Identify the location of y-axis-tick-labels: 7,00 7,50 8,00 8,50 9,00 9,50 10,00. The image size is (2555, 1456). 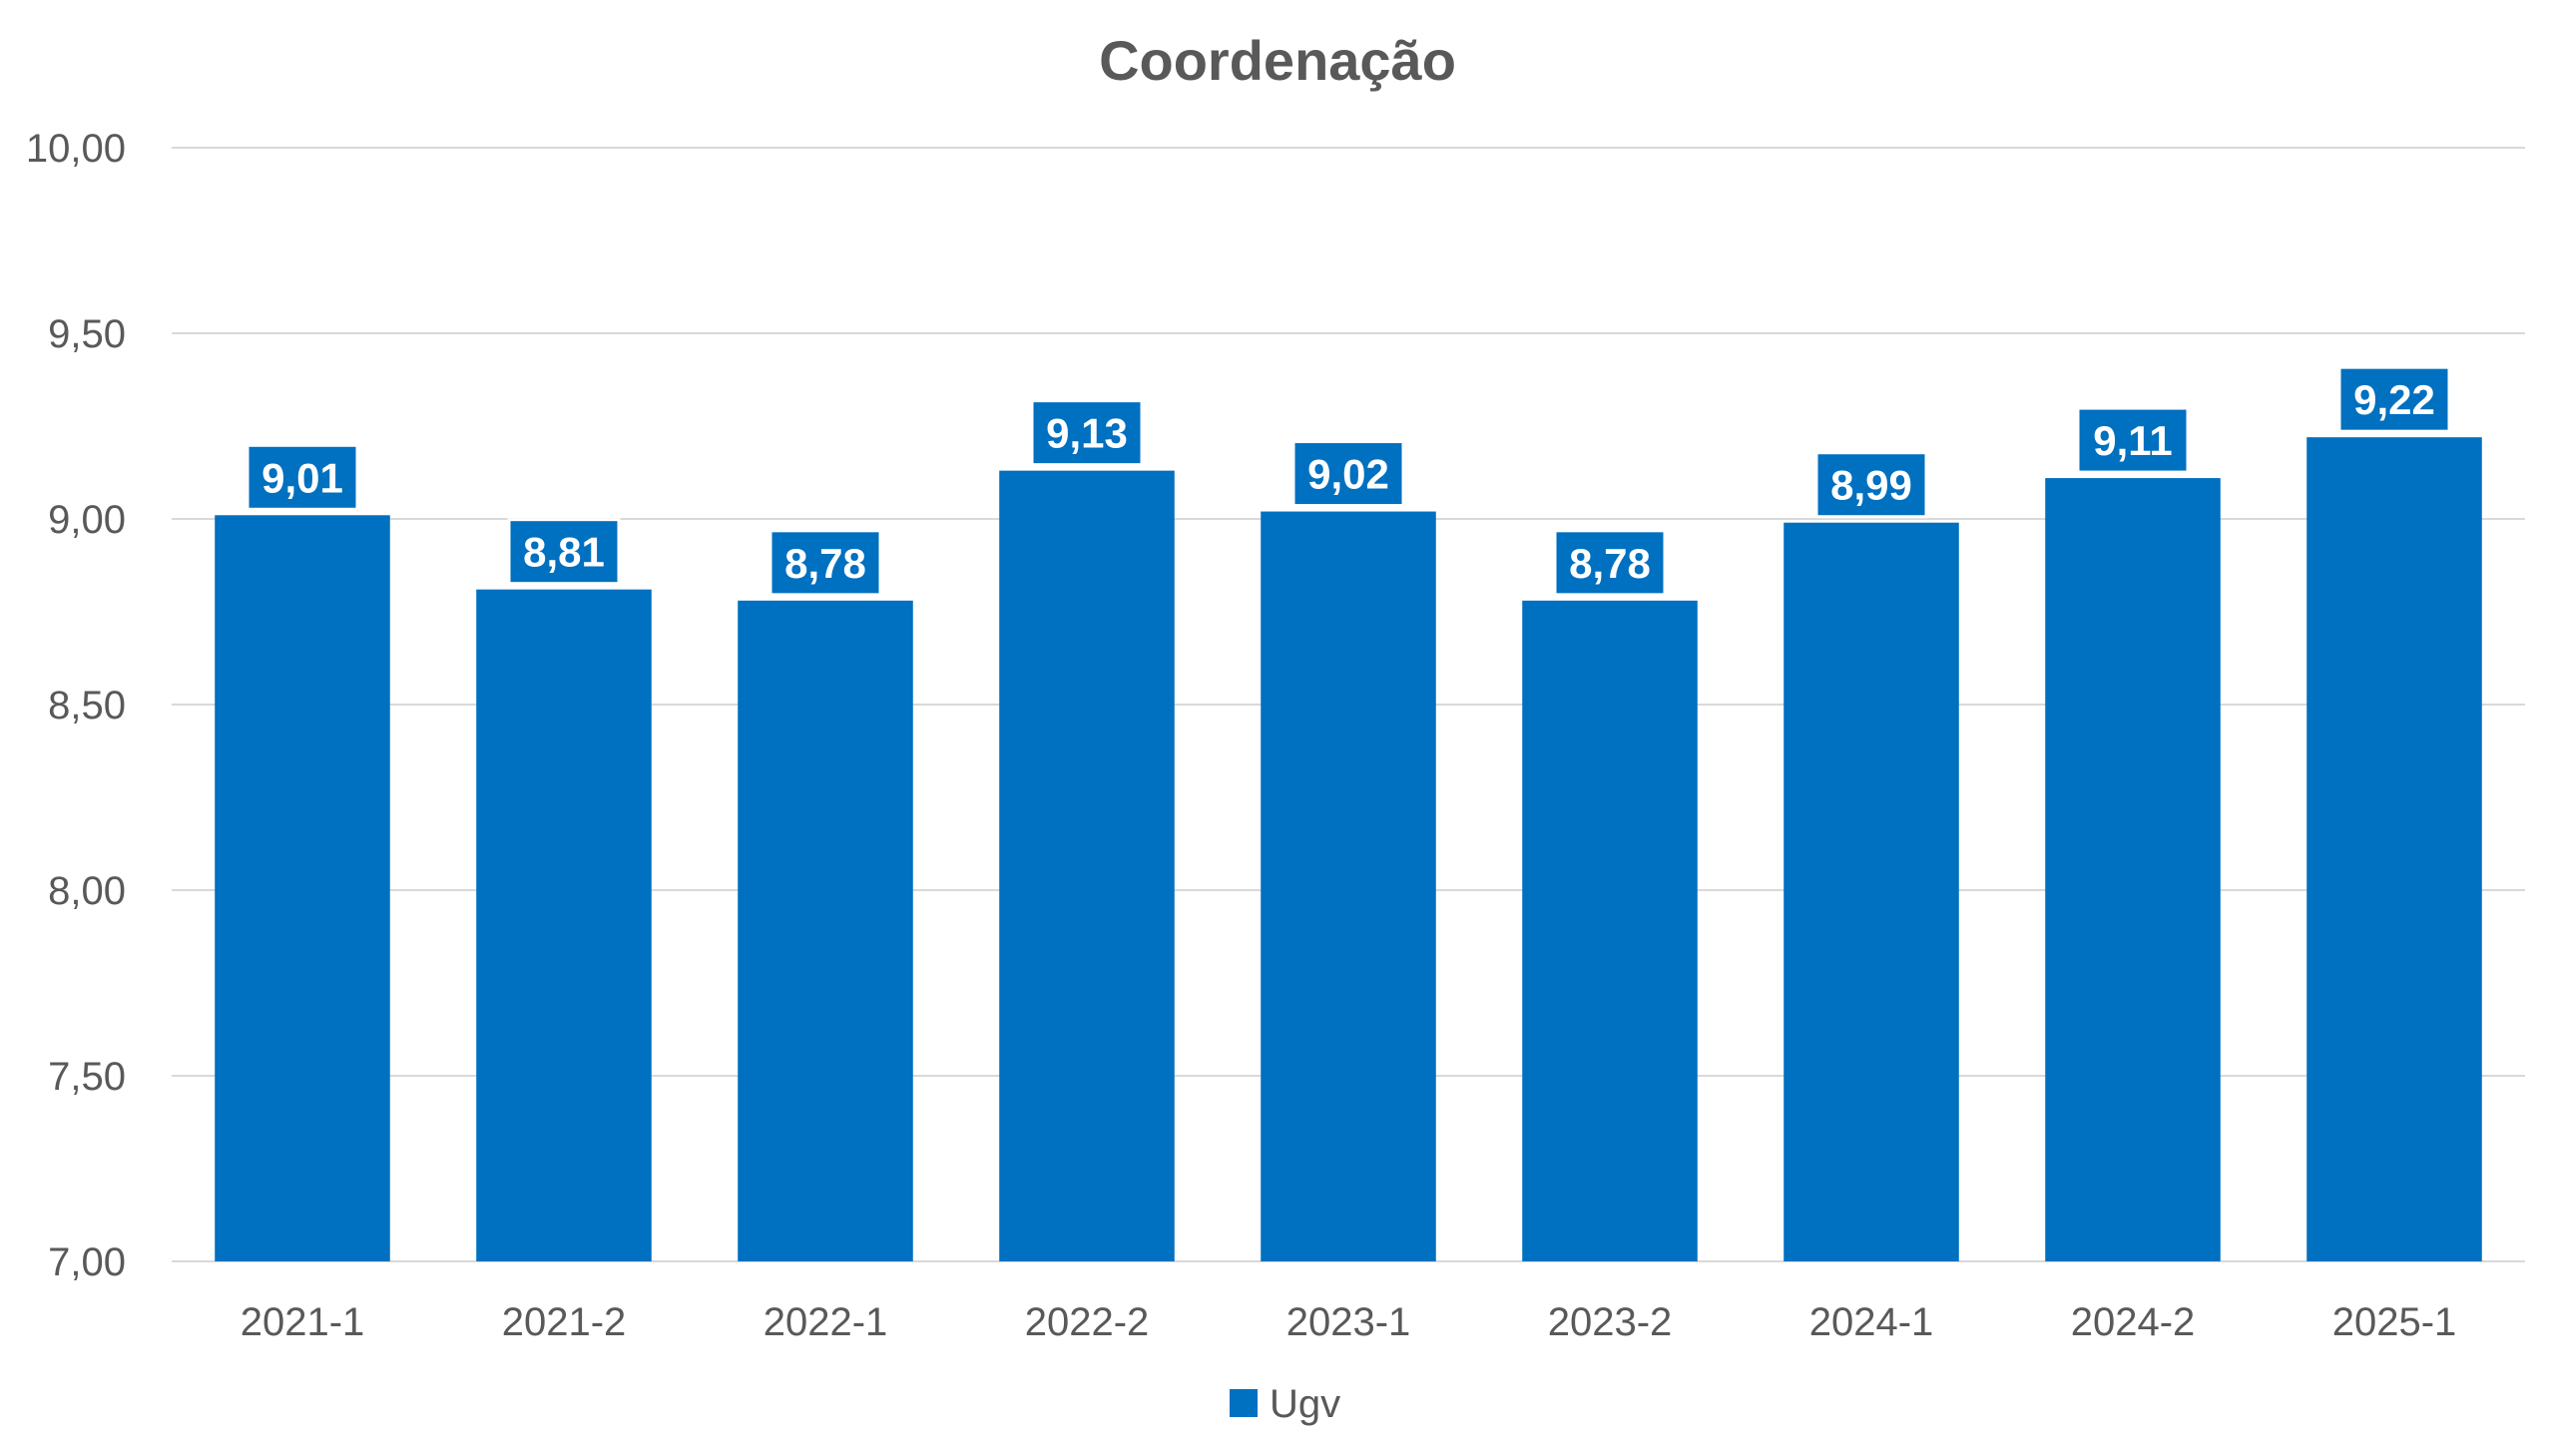
(76, 705).